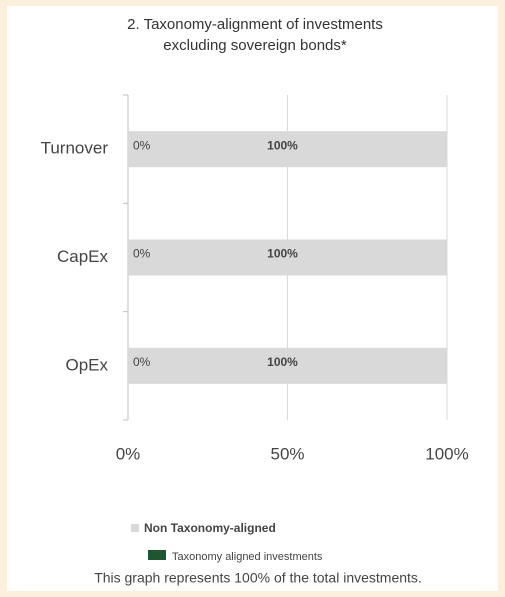 The image size is (505, 597). What do you see at coordinates (75, 148) in the screenshot?
I see `y-tick-label: Turnover` at bounding box center [75, 148].